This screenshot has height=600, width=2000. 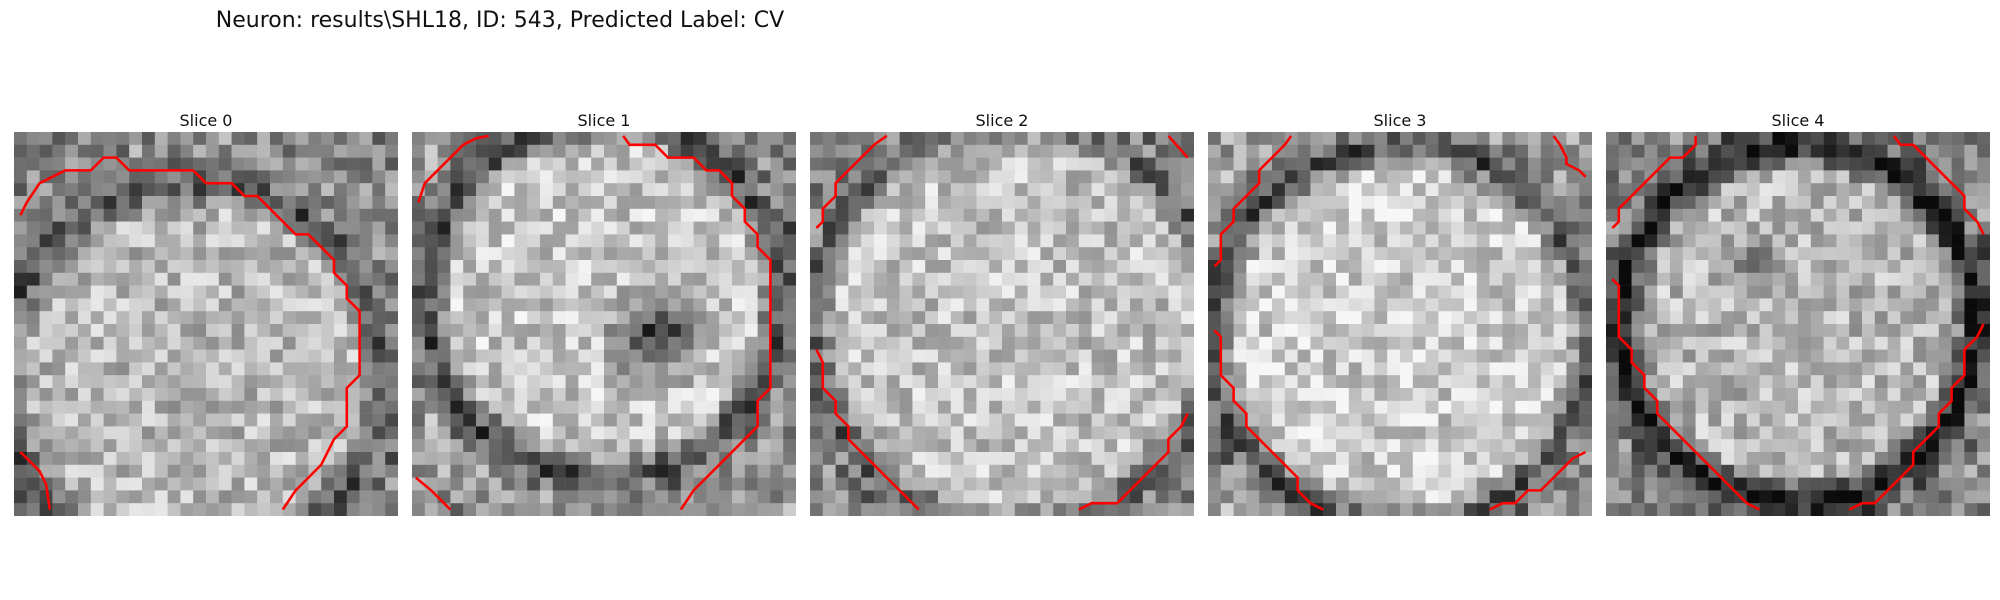 What do you see at coordinates (1002, 120) in the screenshot?
I see `slice-title-2: Slice 2` at bounding box center [1002, 120].